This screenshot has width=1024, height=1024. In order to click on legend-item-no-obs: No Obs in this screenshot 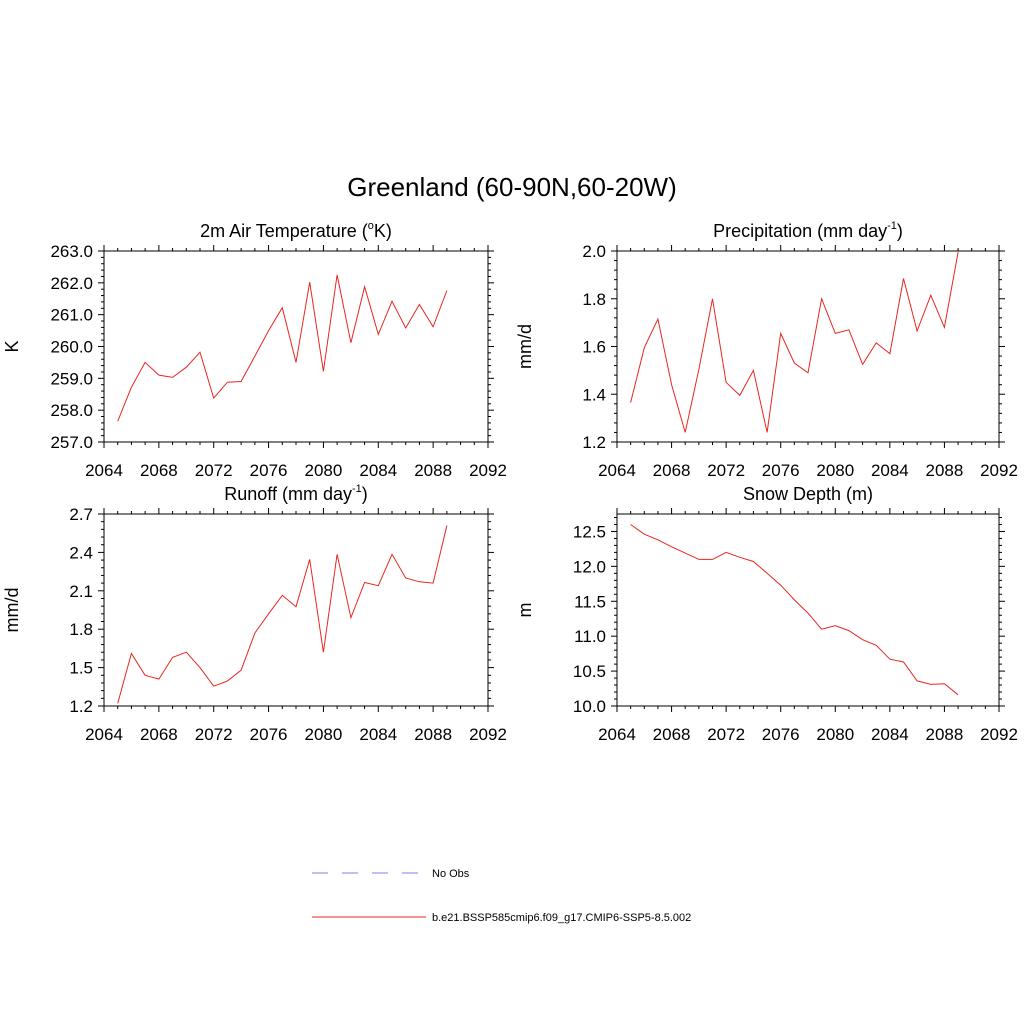, I will do `click(391, 874)`.